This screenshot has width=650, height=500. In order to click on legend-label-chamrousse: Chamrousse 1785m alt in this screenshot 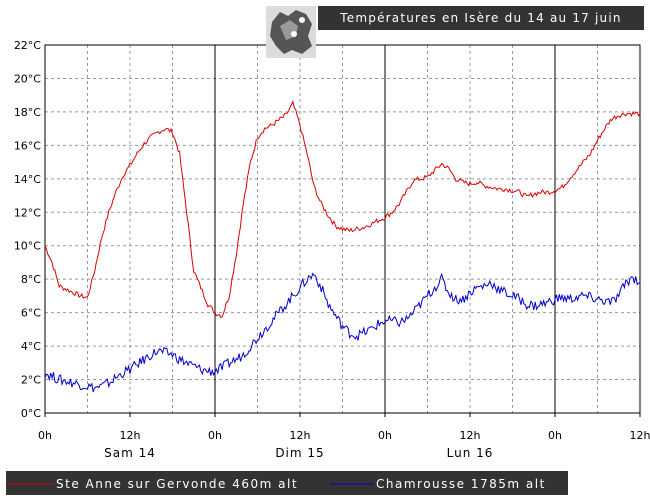, I will do `click(461, 484)`.